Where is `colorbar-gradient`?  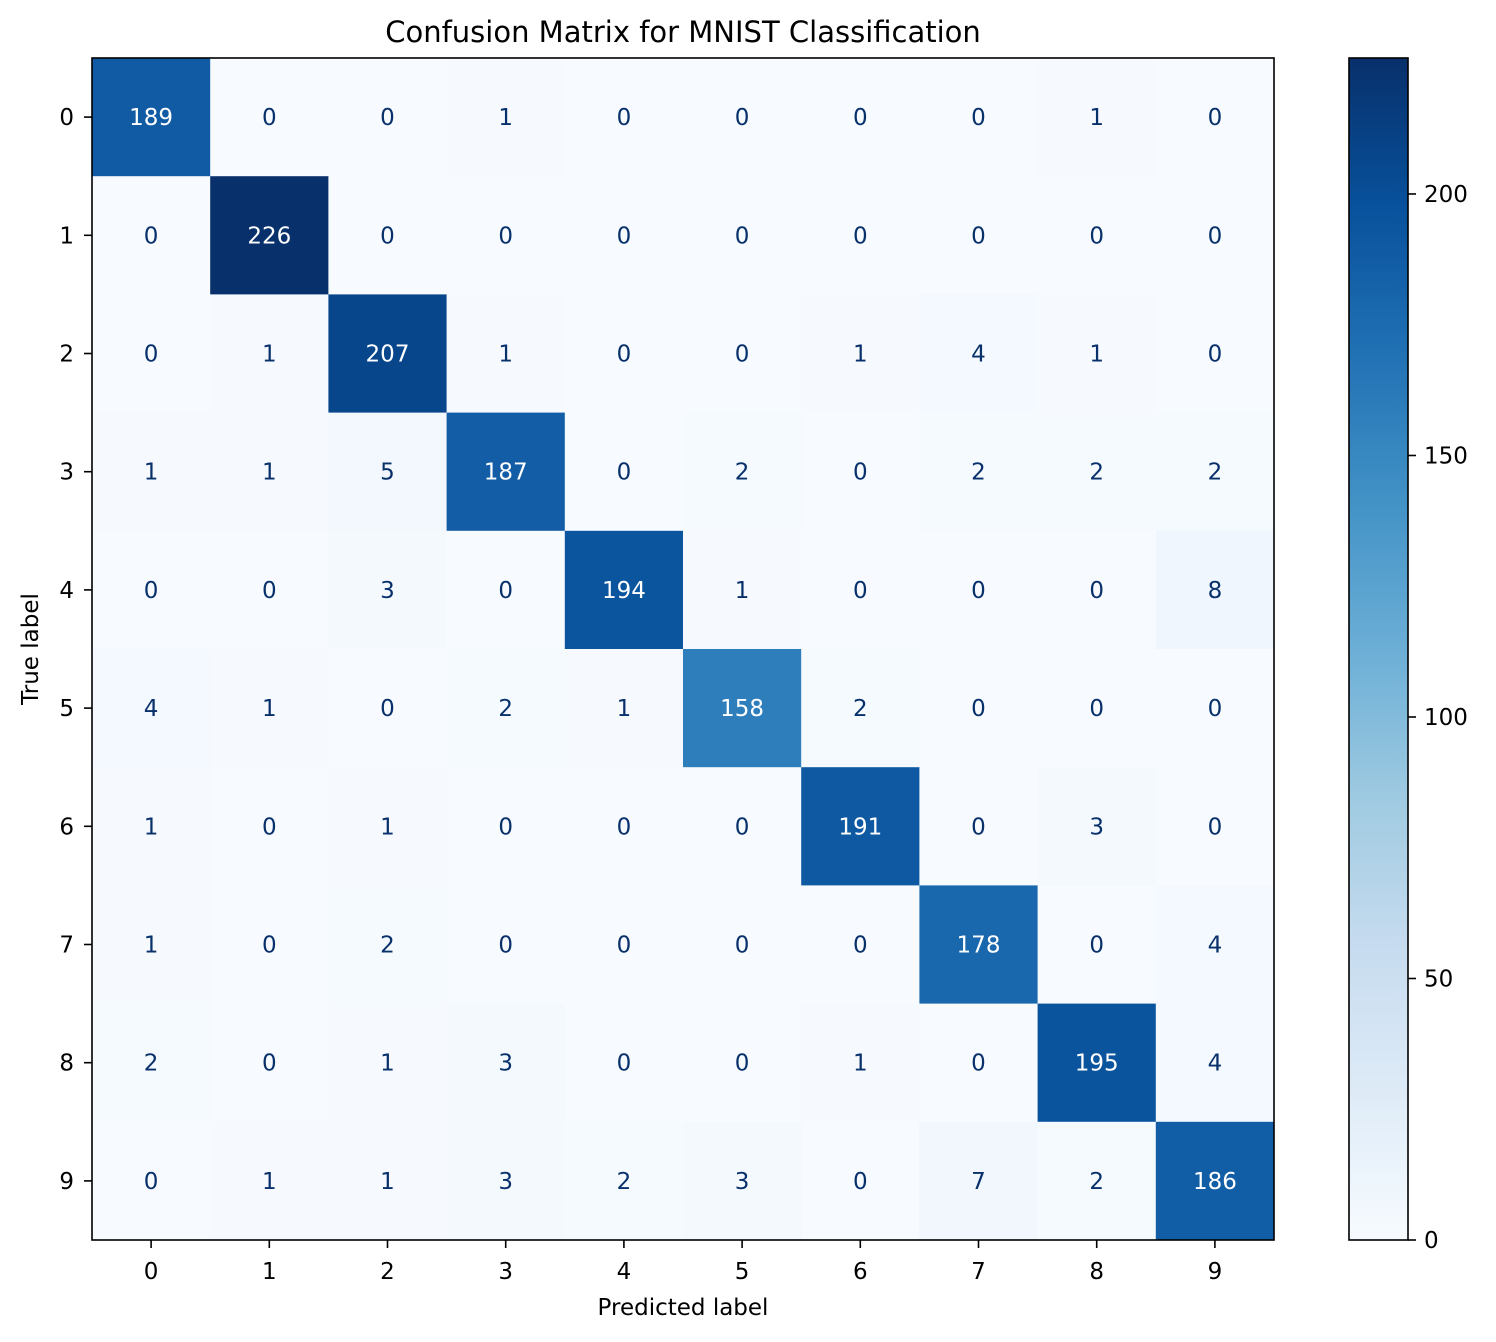 colorbar-gradient is located at coordinates (1378, 649).